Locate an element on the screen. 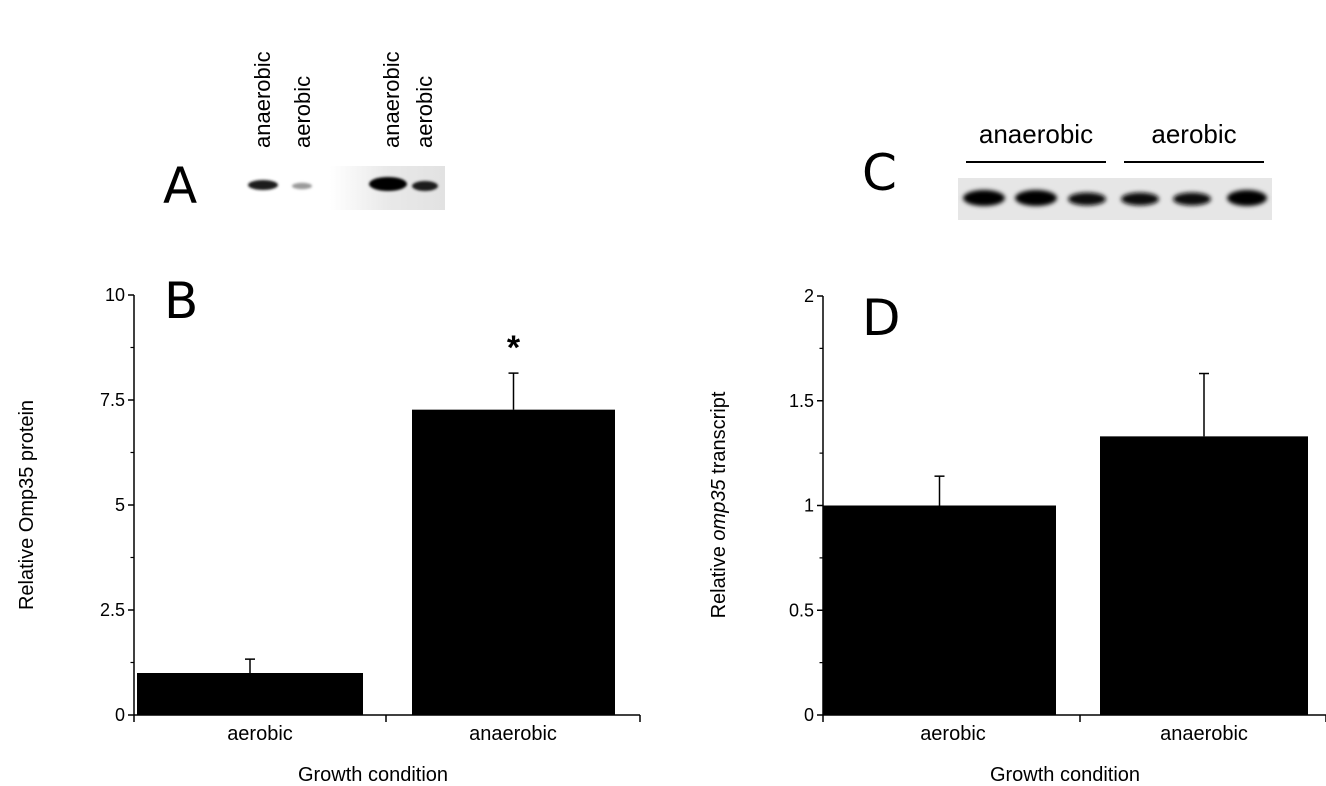 Image resolution: width=1326 pixels, height=786 pixels. panel-a: A anaerobic aerobic anaerobic aerobic is located at coordinates (304, 133).